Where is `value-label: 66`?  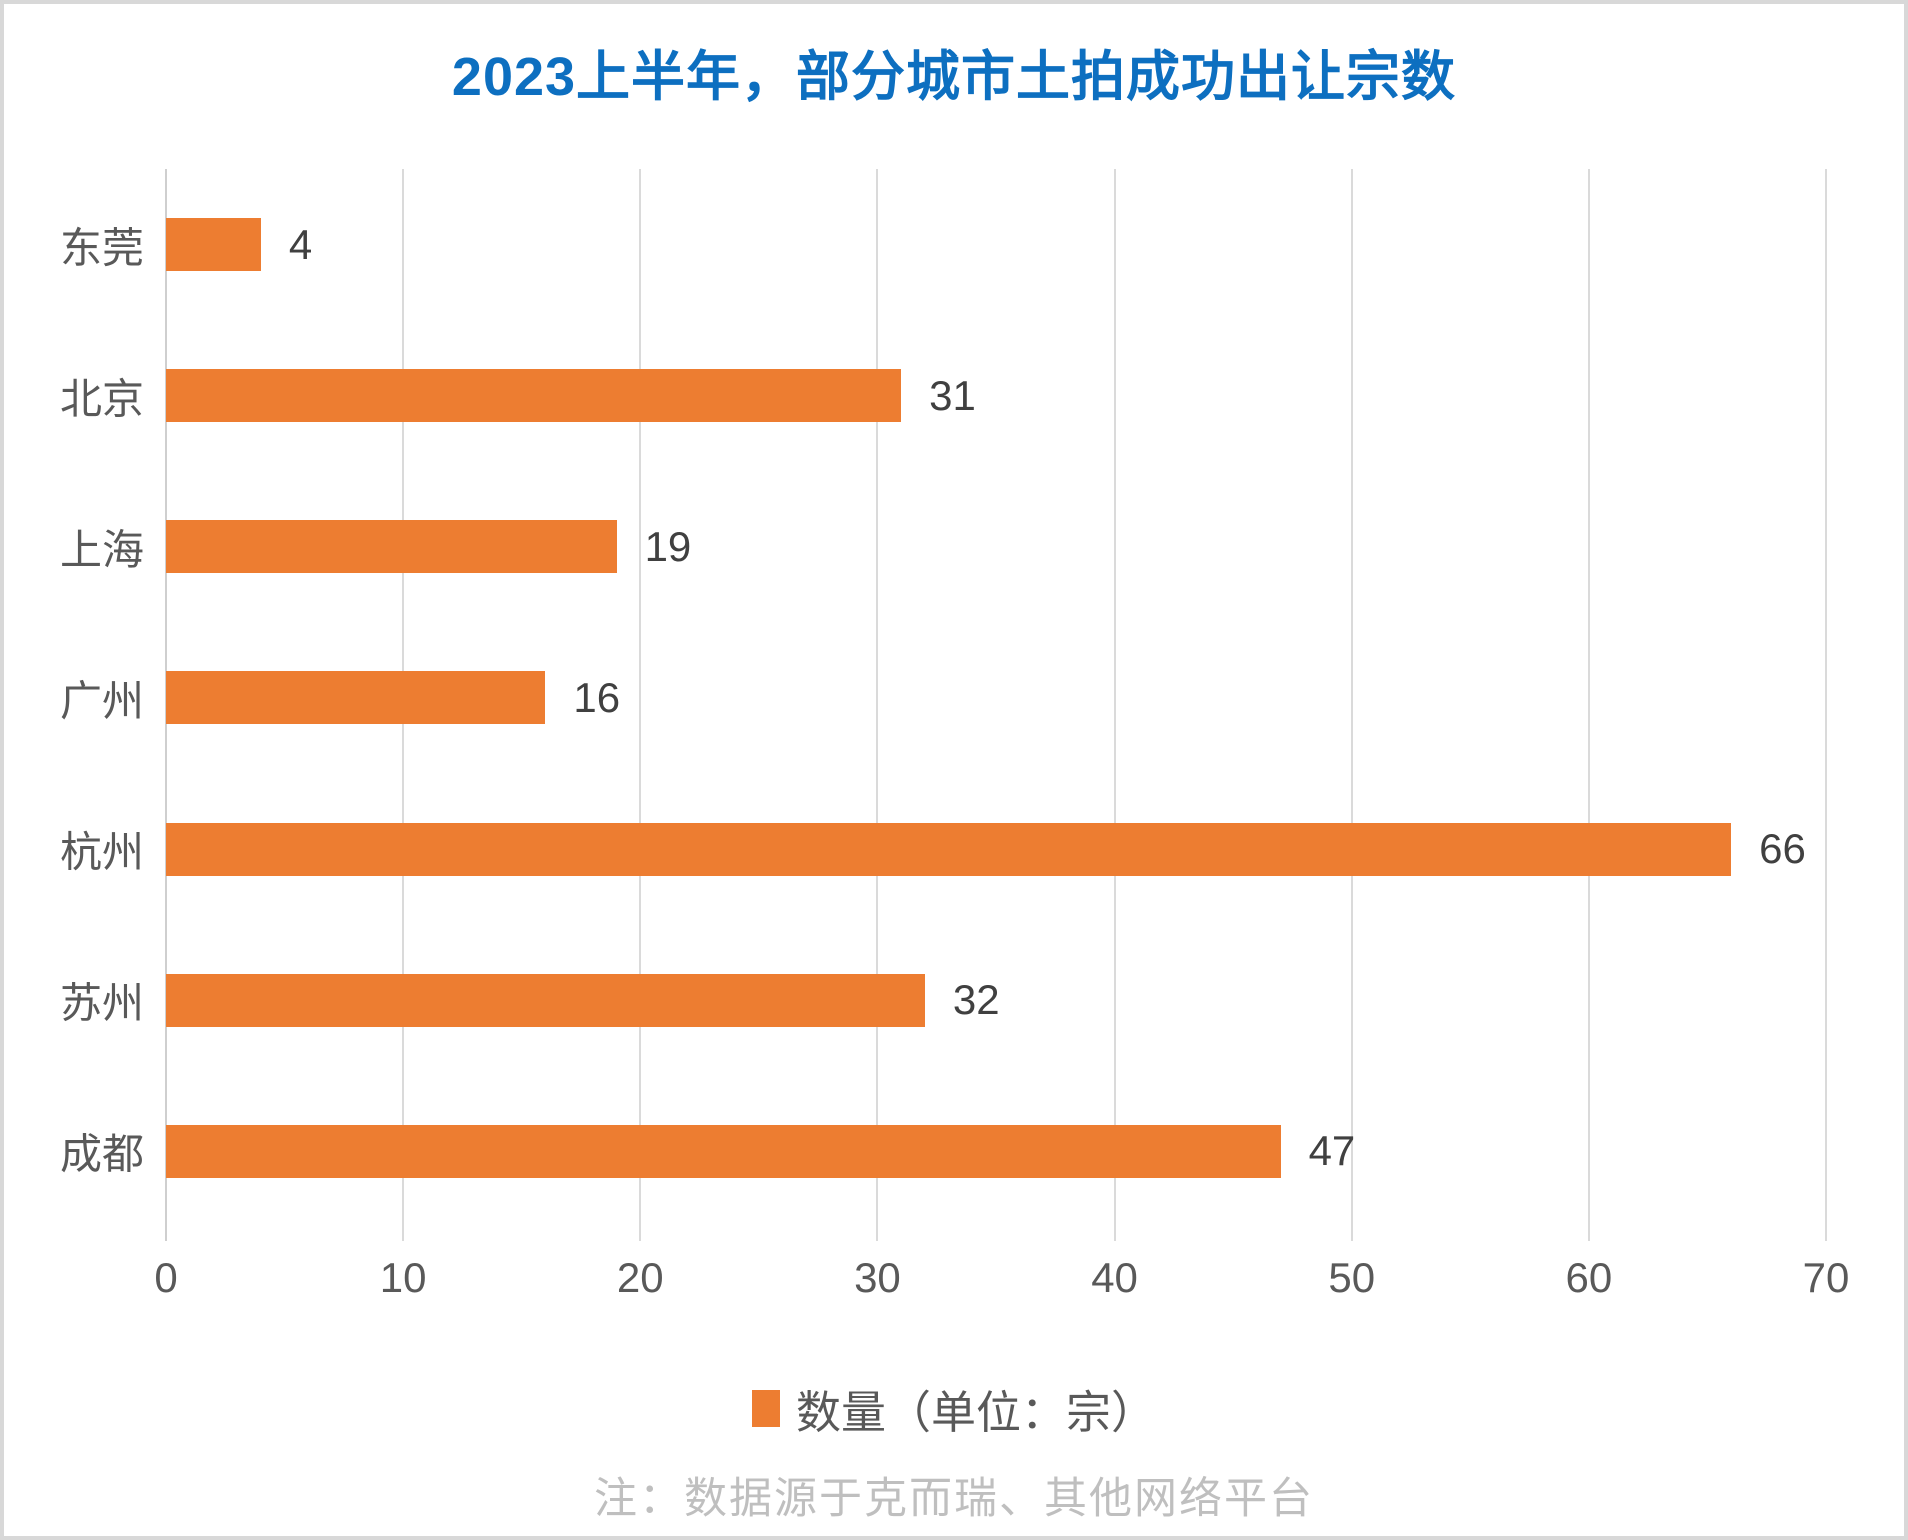
value-label: 66 is located at coordinates (1782, 849).